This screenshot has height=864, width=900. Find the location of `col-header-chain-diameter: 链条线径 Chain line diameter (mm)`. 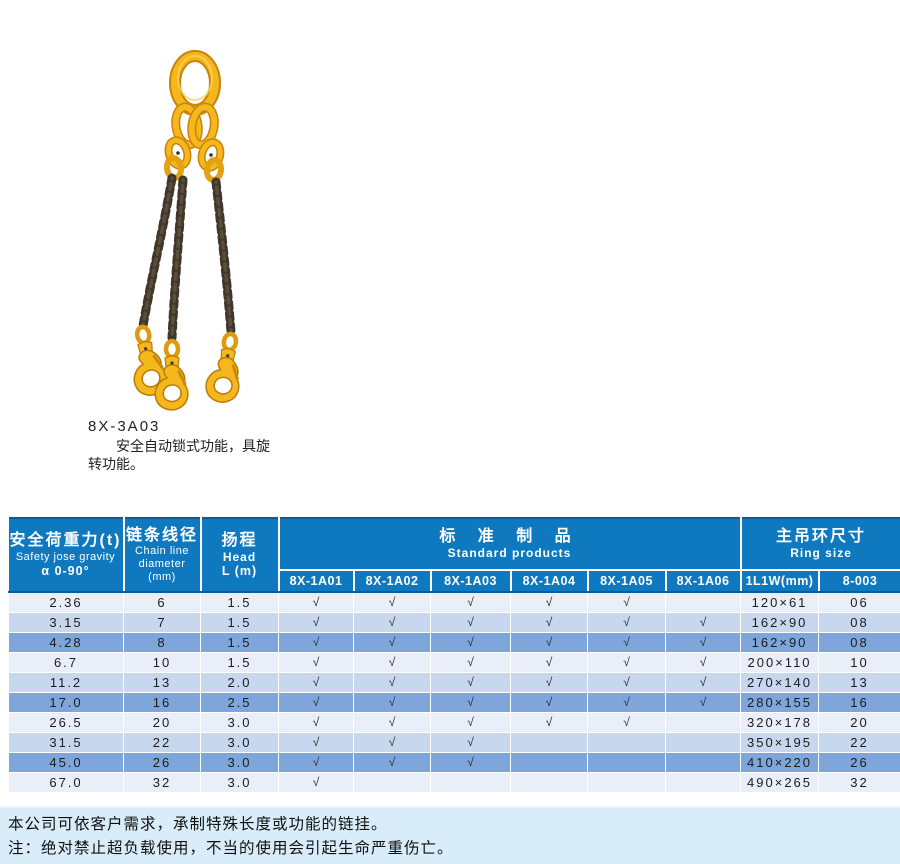

col-header-chain-diameter: 链条线径 Chain line diameter (mm) is located at coordinates (161, 555).